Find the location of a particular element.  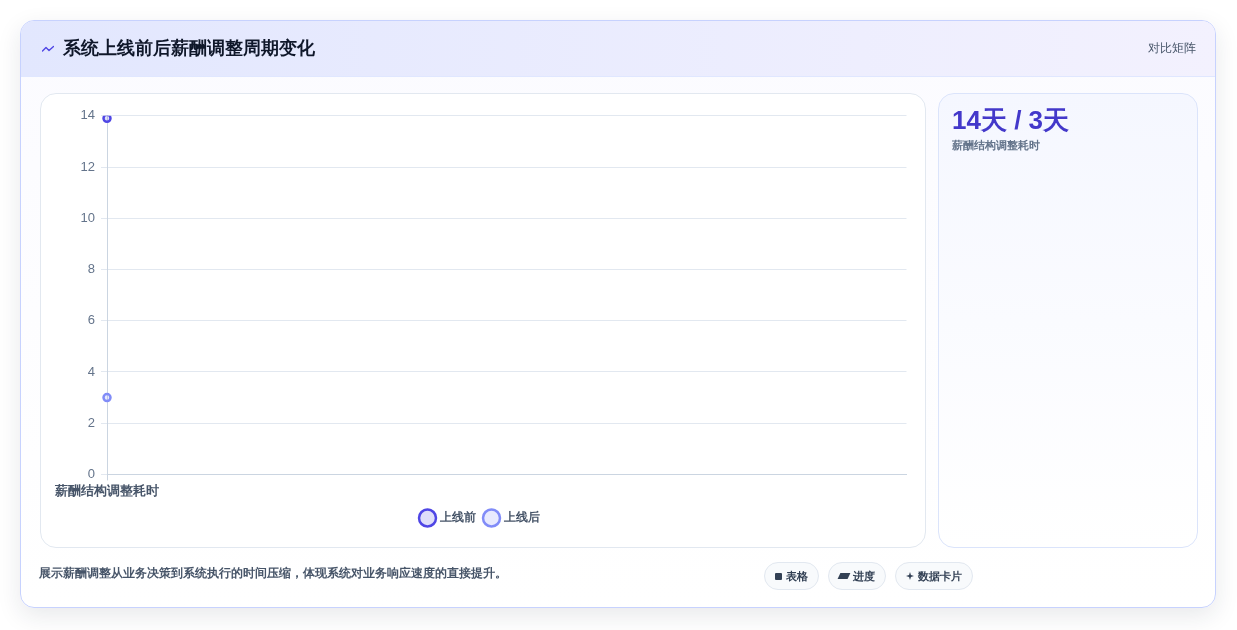

text: 对比矩阵 is located at coordinates (1172, 48).